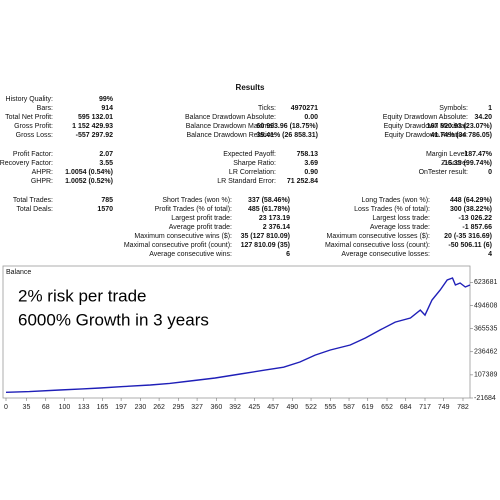  I want to click on stat-value: 1 152 429.93, so click(92, 126).